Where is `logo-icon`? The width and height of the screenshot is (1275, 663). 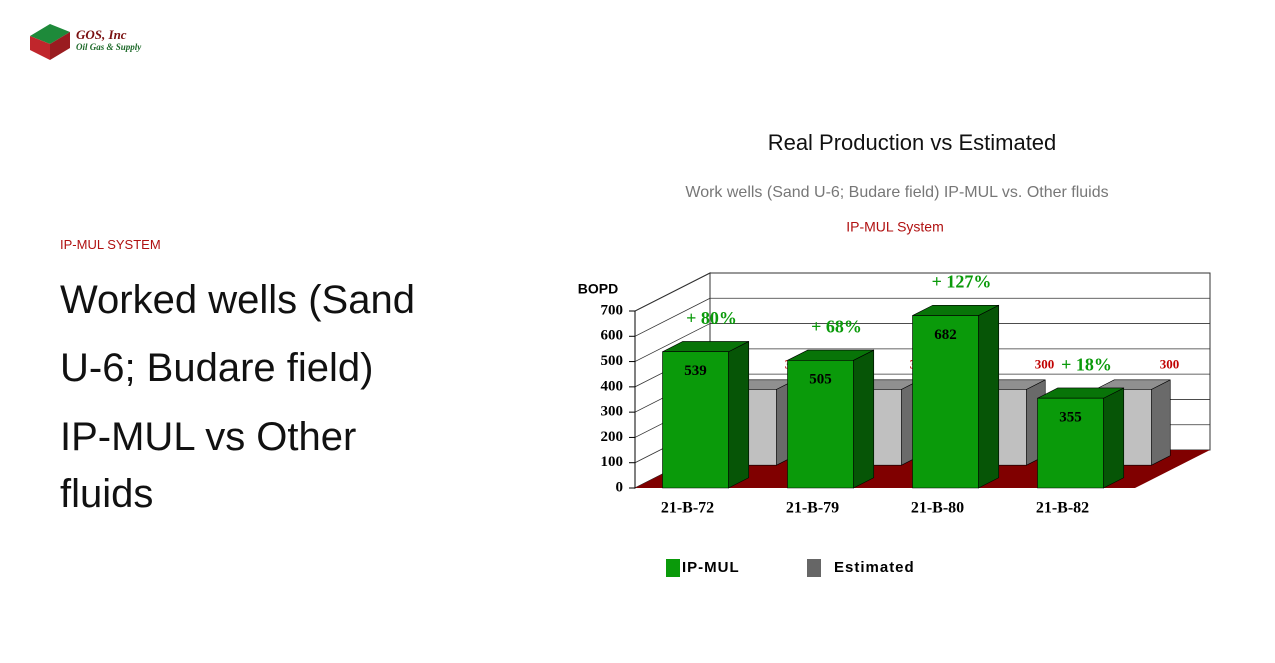 logo-icon is located at coordinates (50, 42).